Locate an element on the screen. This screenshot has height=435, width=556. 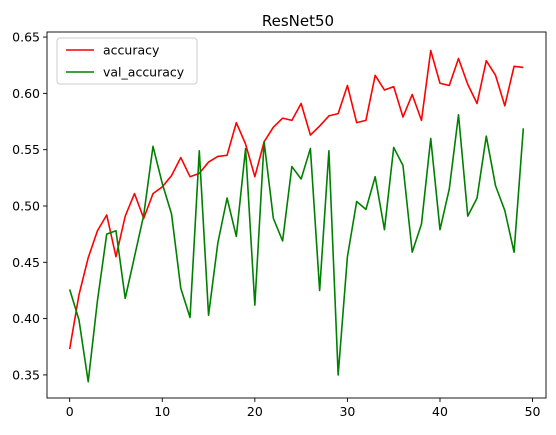
y-axis: 0.35 0.40 0.45 0.50 0.55 0.60 0.65 is located at coordinates (29, 206).